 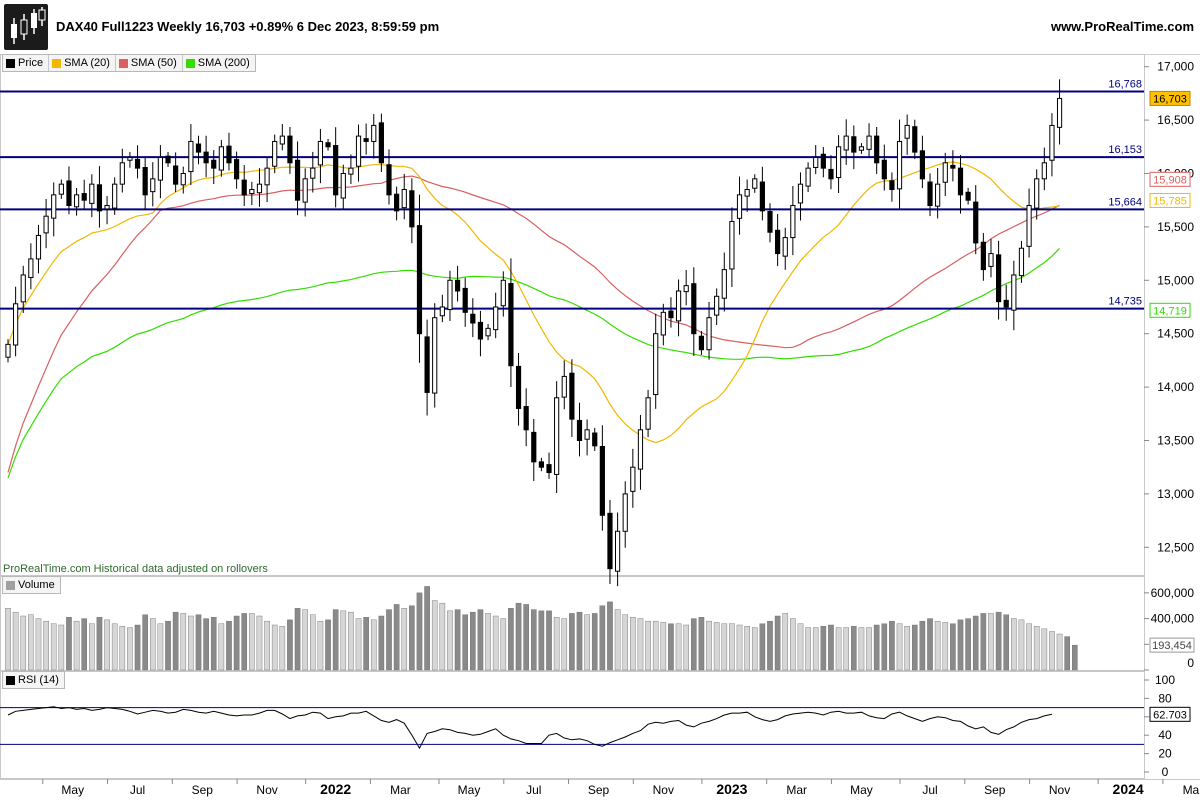 I want to click on legend-volume: Volume, so click(x=31, y=585).